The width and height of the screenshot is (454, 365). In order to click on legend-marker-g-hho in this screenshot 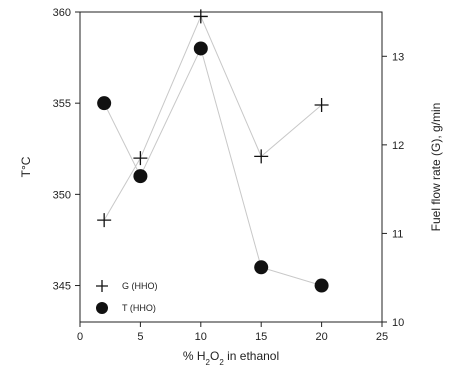, I will do `click(102, 286)`.